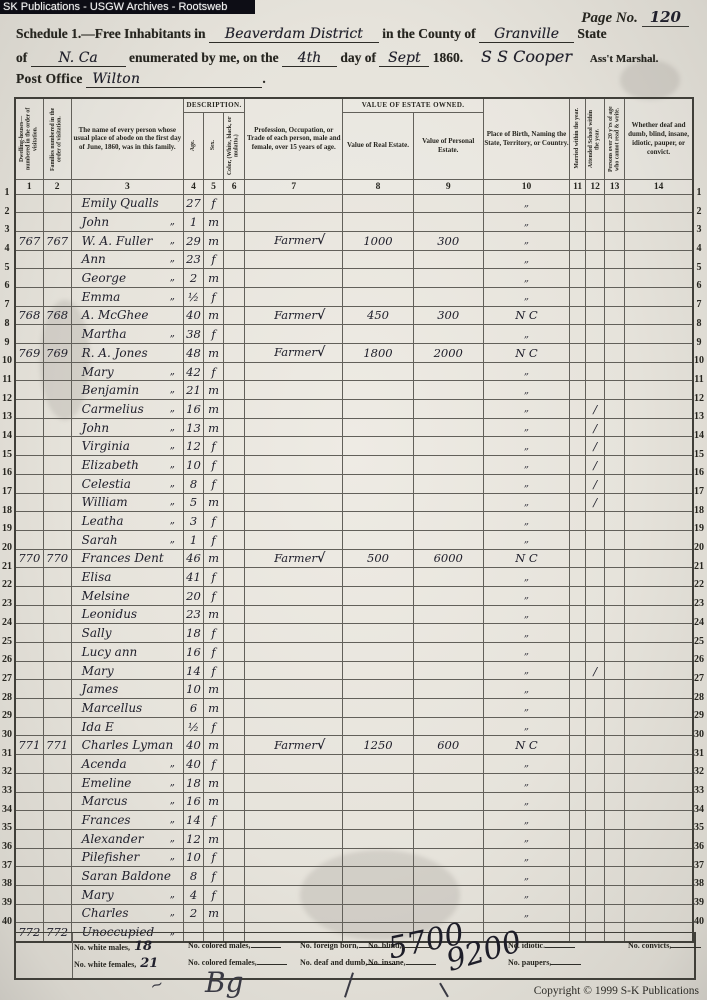 The height and width of the screenshot is (1000, 707). Describe the element at coordinates (193, 764) in the screenshot. I see `age-value: 40` at that location.